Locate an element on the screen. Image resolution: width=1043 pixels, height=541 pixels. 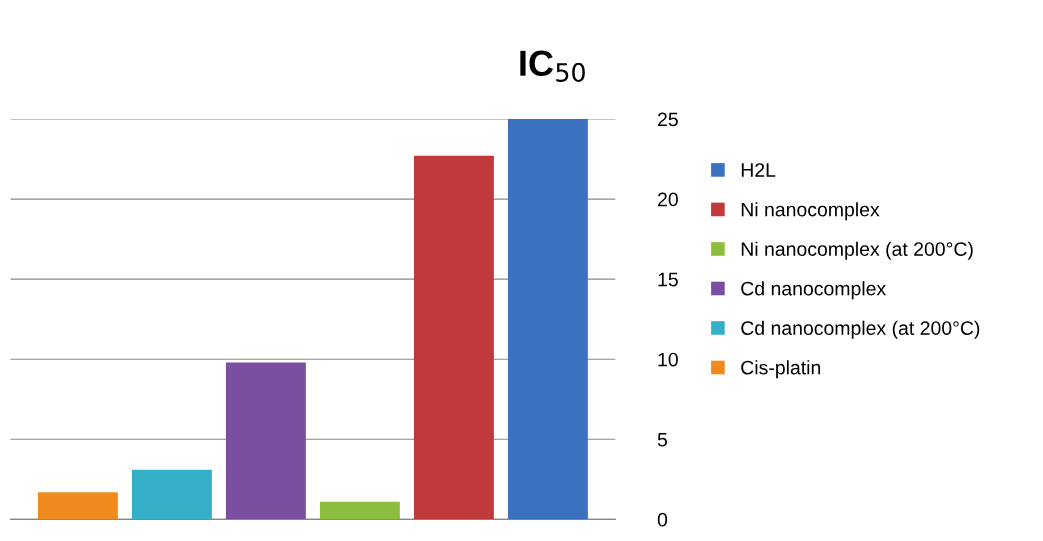
legend-label: Ni nanocomplex (at 200°C) is located at coordinates (857, 250).